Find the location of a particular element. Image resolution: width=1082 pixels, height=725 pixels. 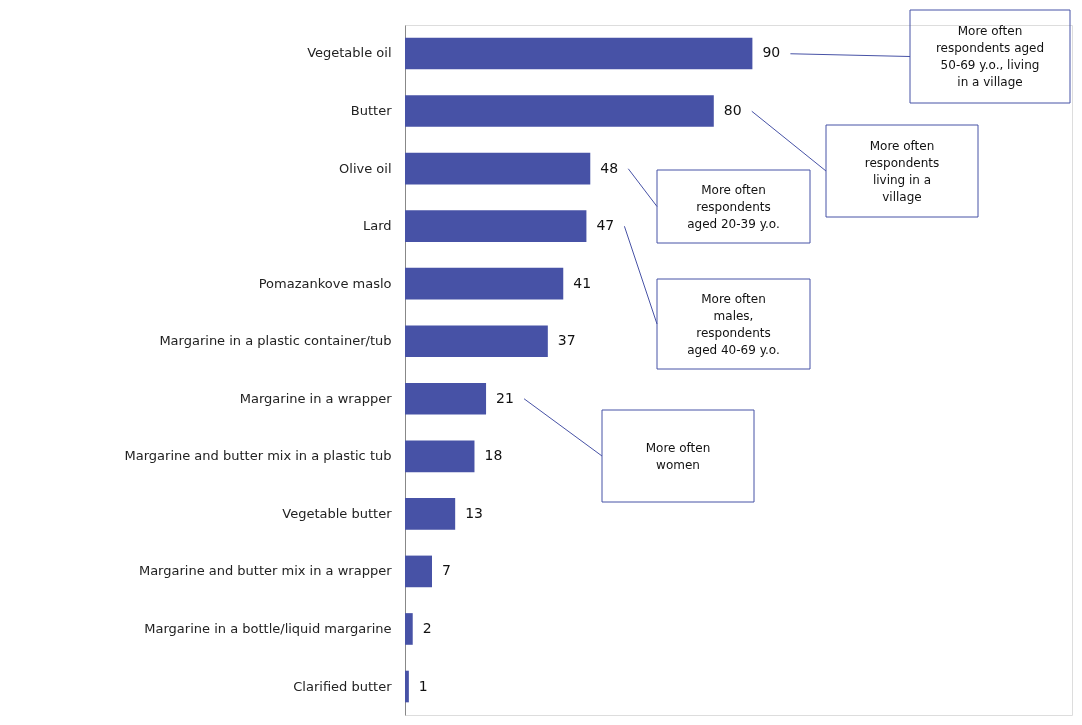

y-tick-label: Margarine and butter mix in a plastic tub is located at coordinates (258, 456).